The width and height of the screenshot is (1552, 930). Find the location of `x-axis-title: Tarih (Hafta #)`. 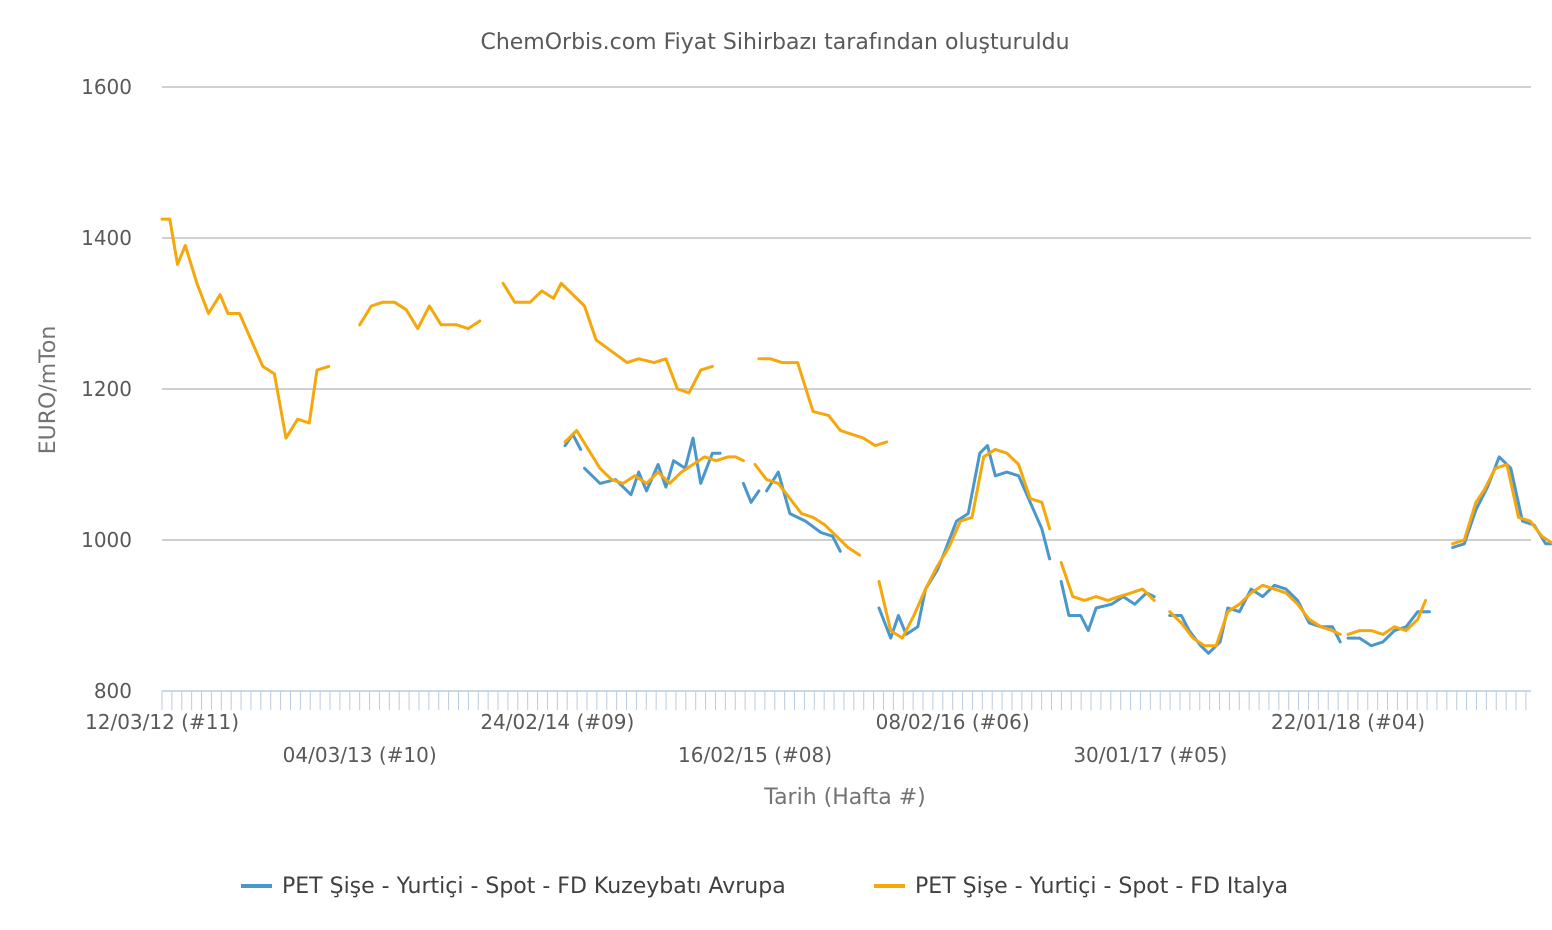

x-axis-title: Tarih (Hafta #) is located at coordinates (844, 797).